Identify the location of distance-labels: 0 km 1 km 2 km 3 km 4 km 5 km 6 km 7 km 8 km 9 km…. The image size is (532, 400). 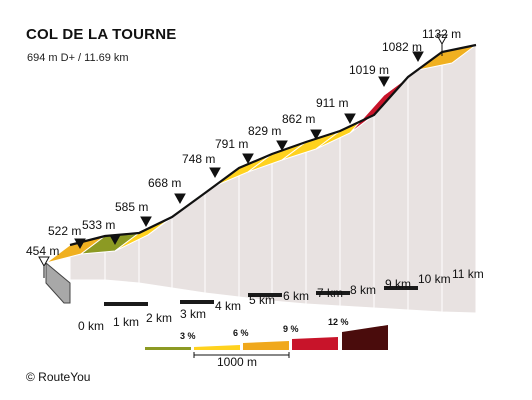
(281, 300).